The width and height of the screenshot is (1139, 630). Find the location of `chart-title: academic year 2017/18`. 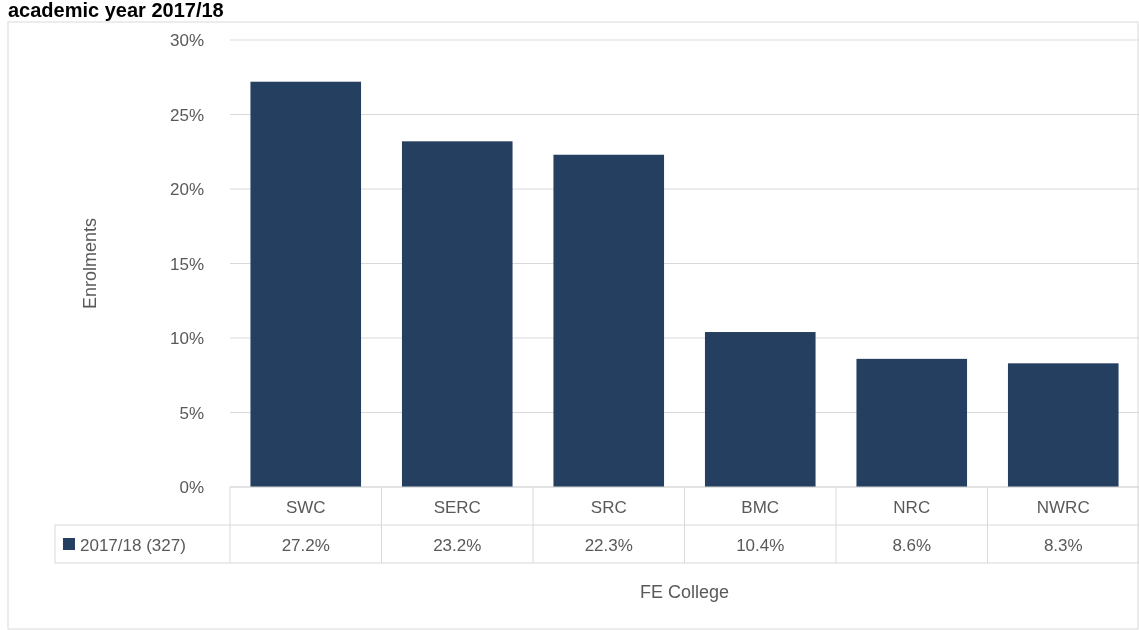

chart-title: academic year 2017/18 is located at coordinates (116, 10).